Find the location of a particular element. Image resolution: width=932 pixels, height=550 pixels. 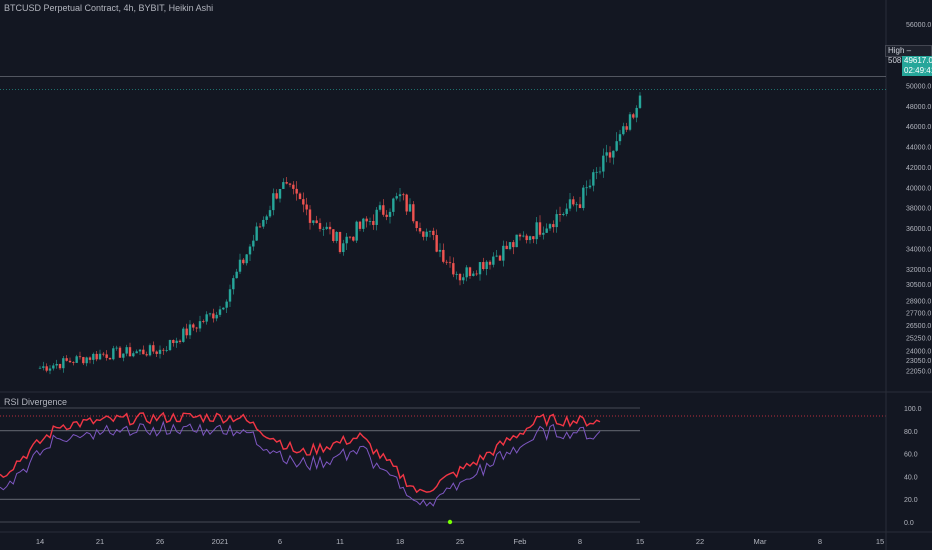

price-tick-label: 32000.0 is located at coordinates (918, 270).